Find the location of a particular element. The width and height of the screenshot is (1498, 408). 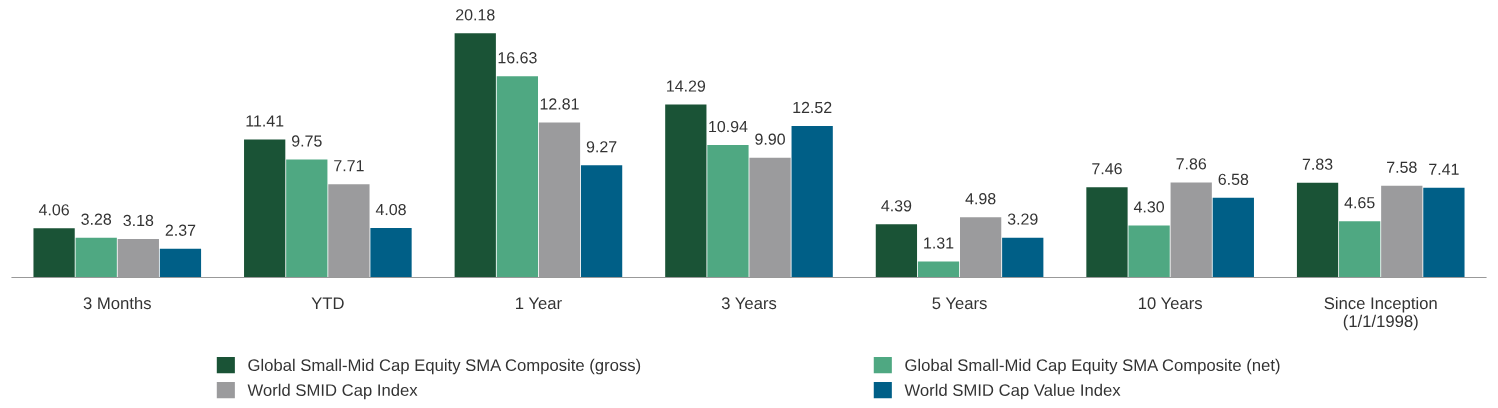

data-label: 12.81 is located at coordinates (559, 104).